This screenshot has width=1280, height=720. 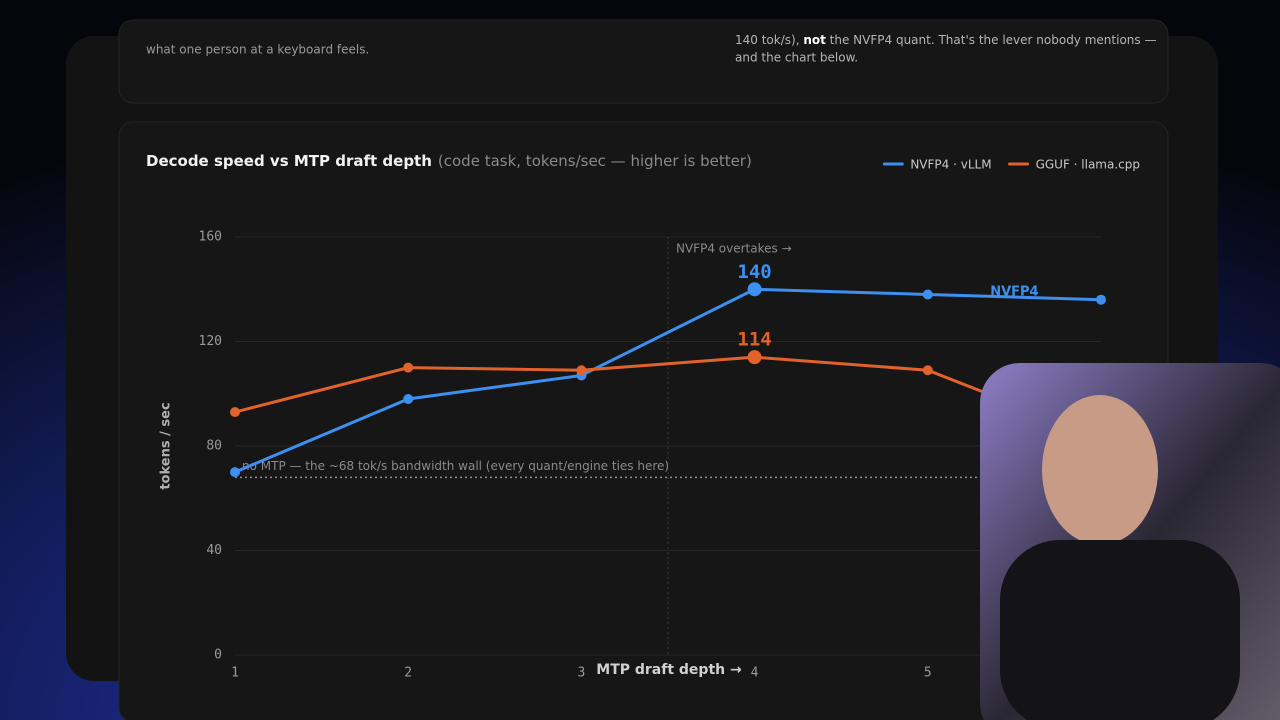 I want to click on intro-card, so click(x=643, y=61).